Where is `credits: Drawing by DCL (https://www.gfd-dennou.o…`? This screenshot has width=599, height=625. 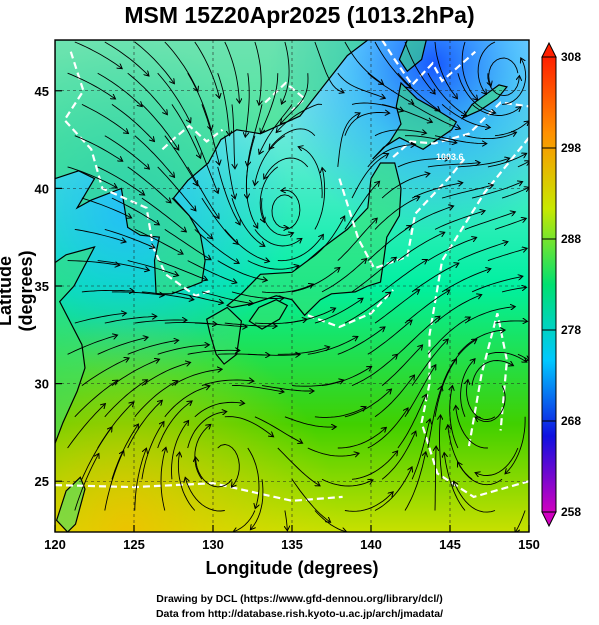 credits: Drawing by DCL (https://www.gfd-dennou.o… is located at coordinates (299, 607).